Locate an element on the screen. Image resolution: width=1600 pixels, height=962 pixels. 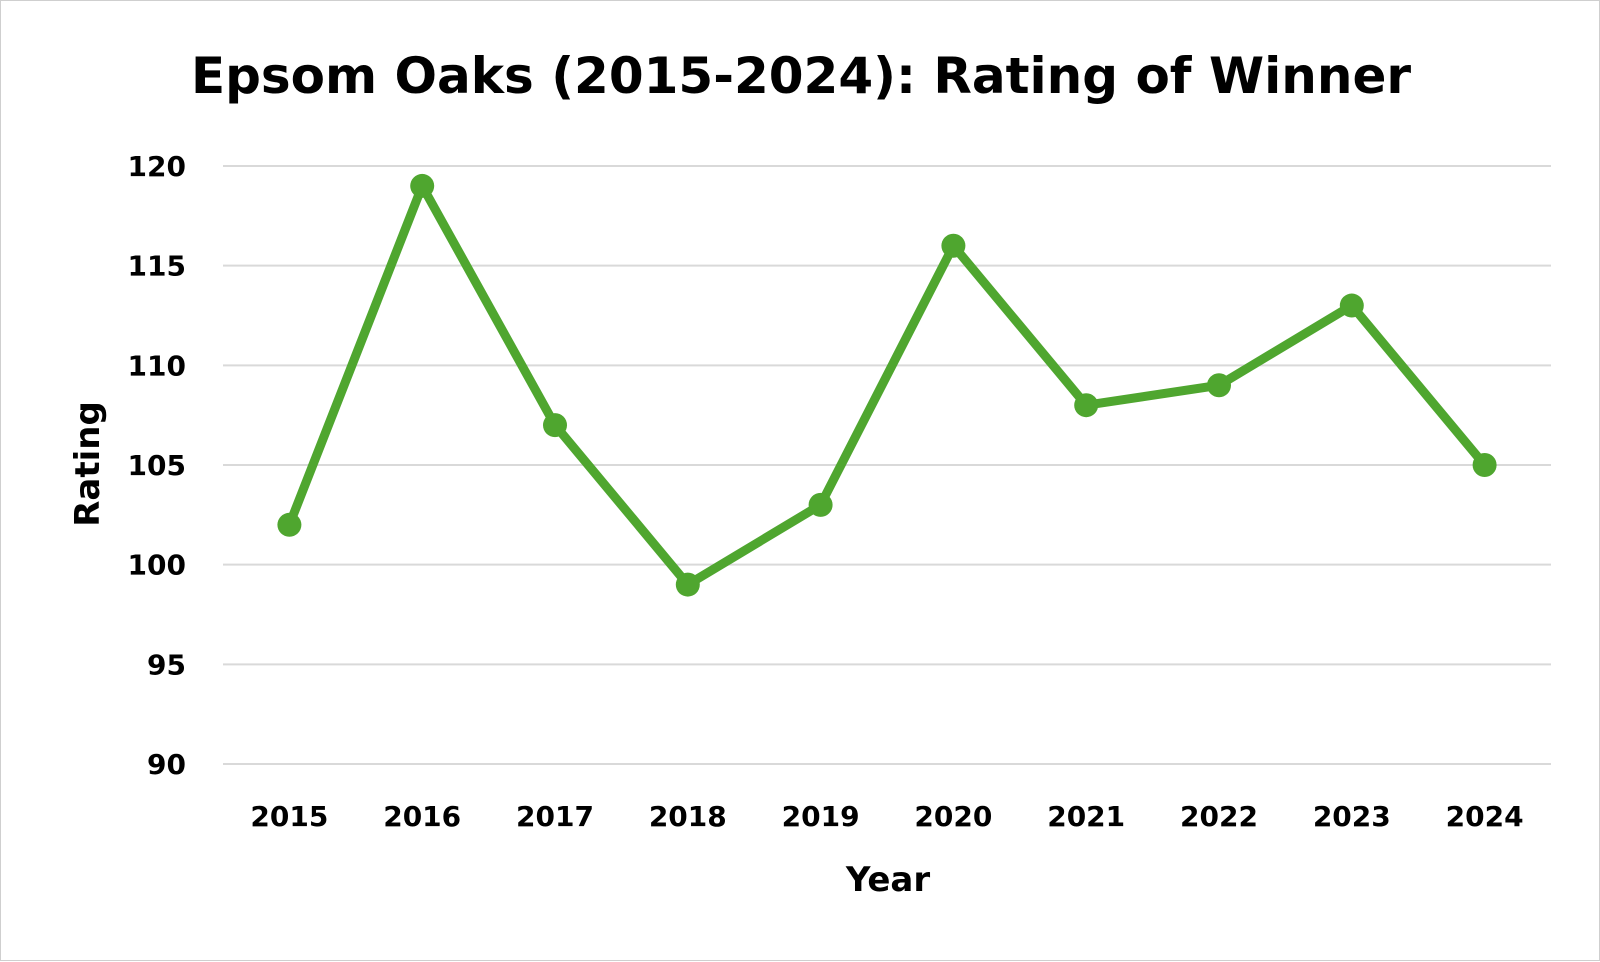
x-axis-ticks: 2015 2016 2017 2018 2019 2020 2021 2022 2023 2024 is located at coordinates (886, 816).